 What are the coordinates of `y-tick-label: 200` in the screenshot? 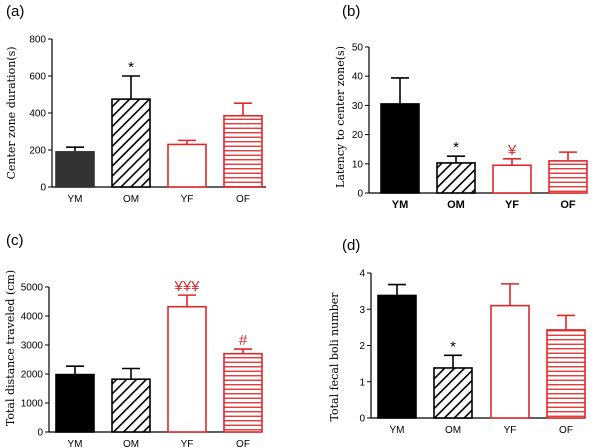 It's located at (37, 151).